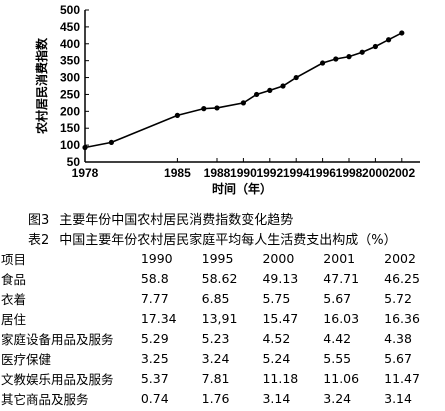 This screenshot has height=411, width=445. I want to click on y-tick-label: 350, so click(70, 61).